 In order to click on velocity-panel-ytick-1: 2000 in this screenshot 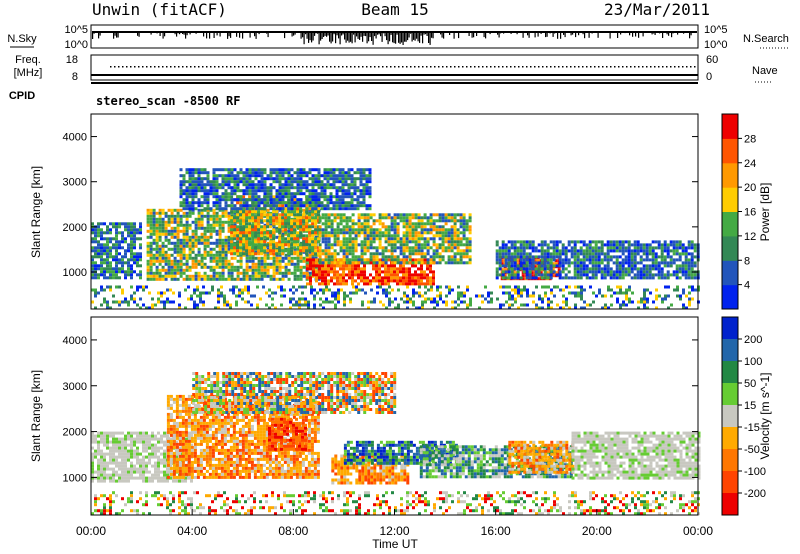, I will do `click(75, 433)`.